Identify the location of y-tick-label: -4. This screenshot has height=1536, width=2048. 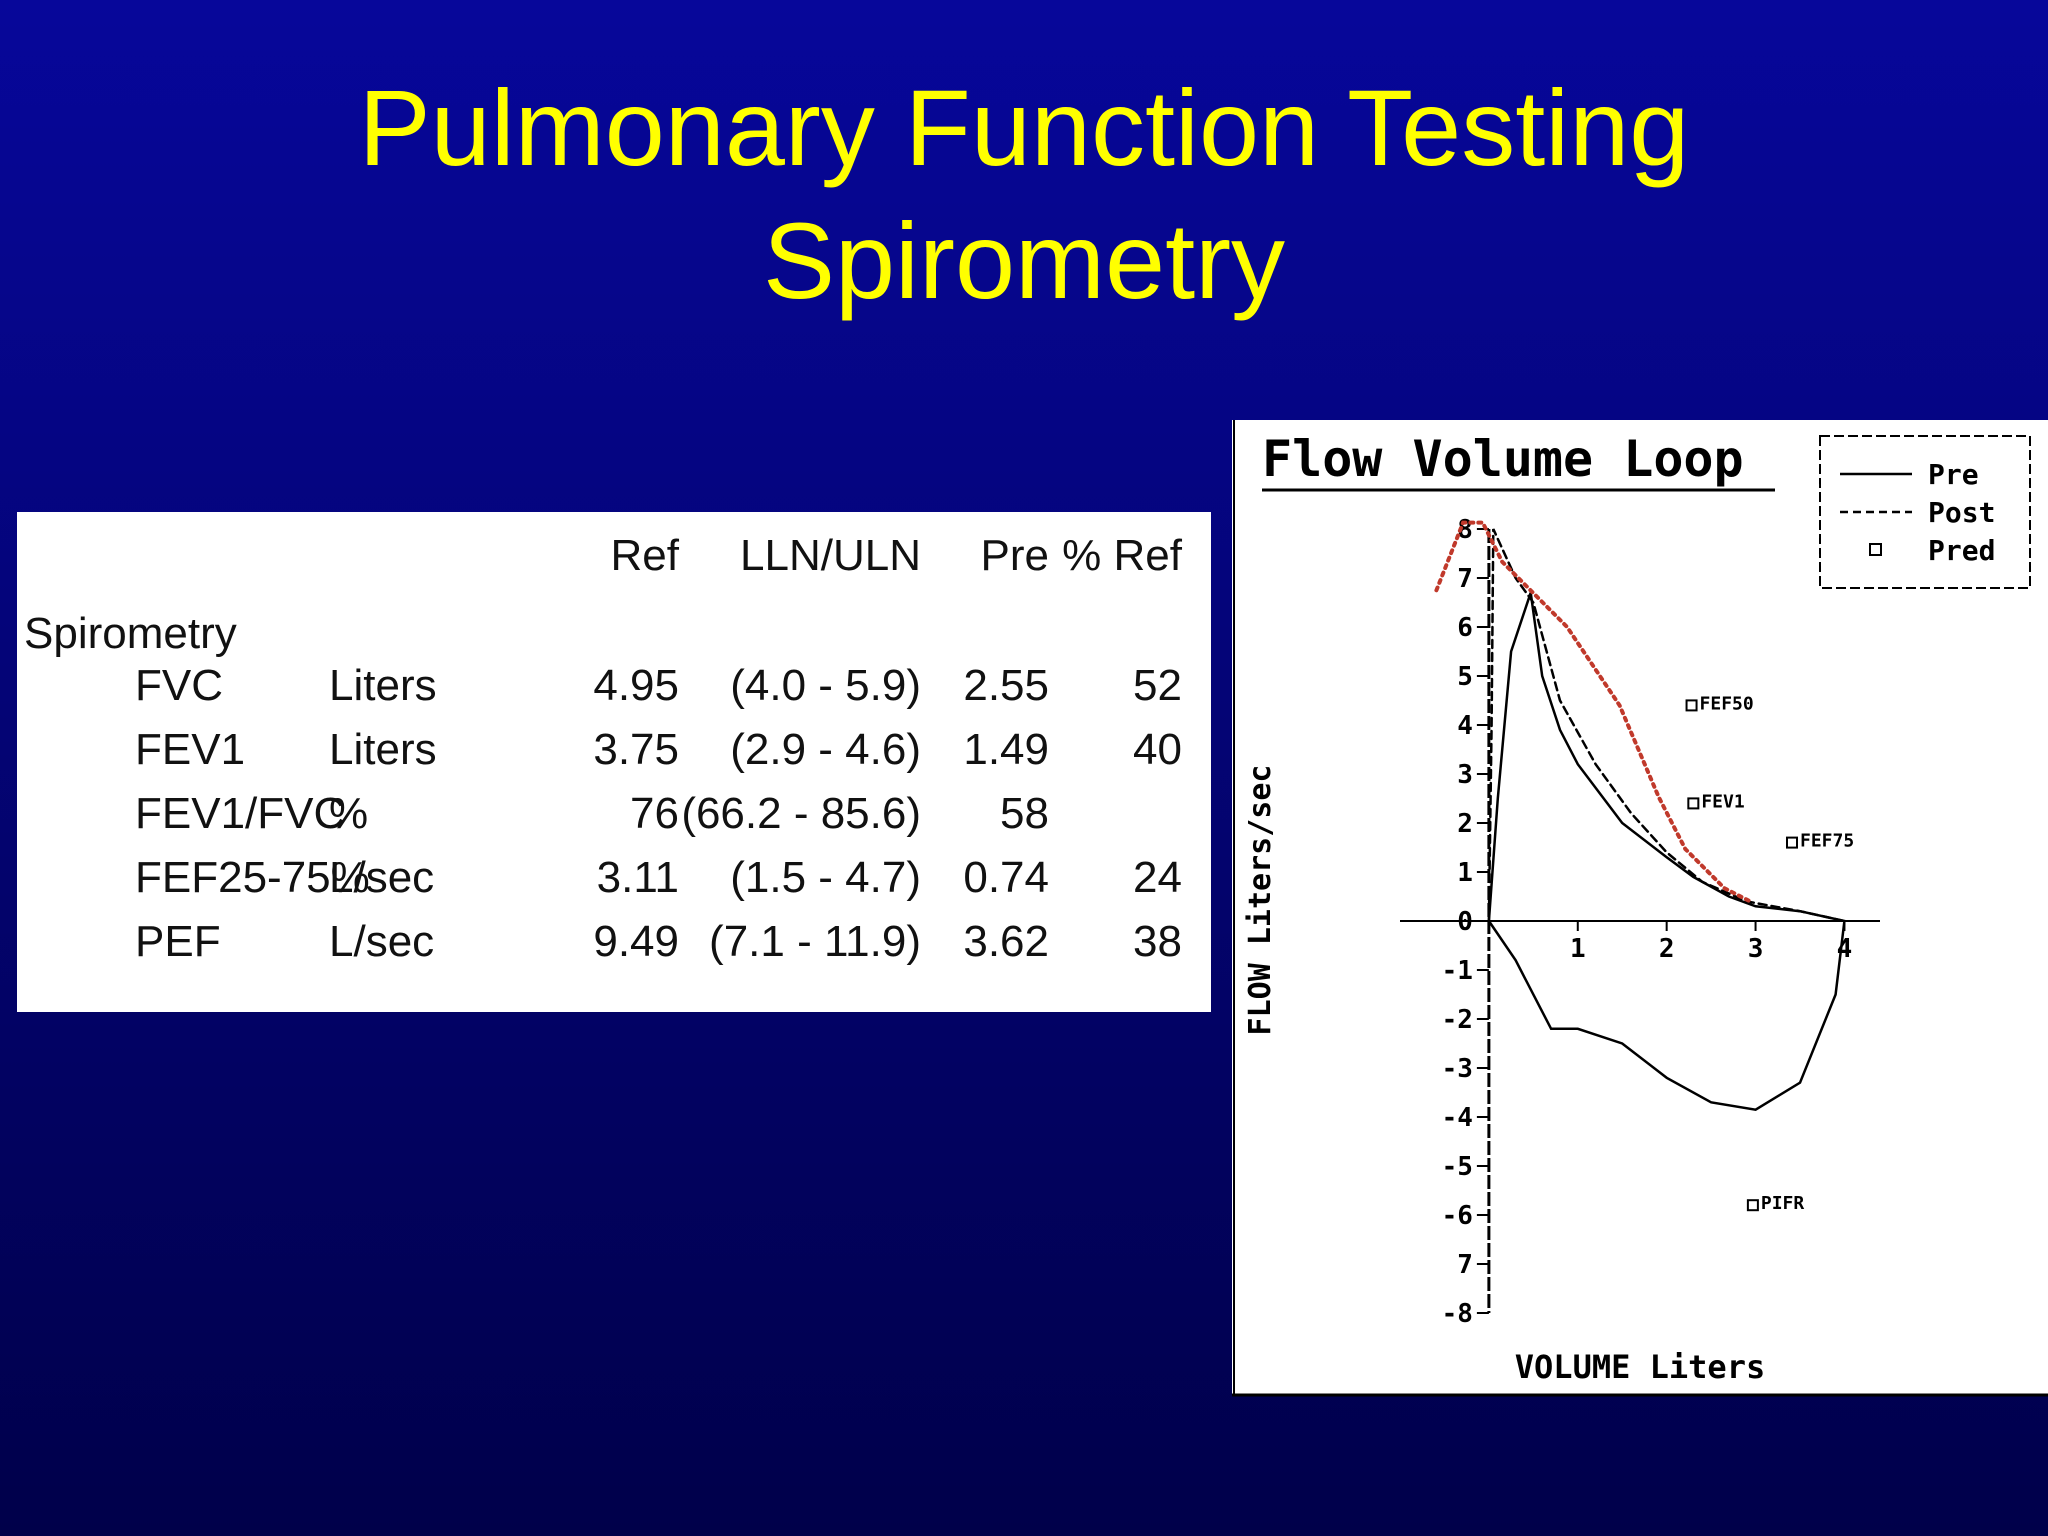
(1457, 1118).